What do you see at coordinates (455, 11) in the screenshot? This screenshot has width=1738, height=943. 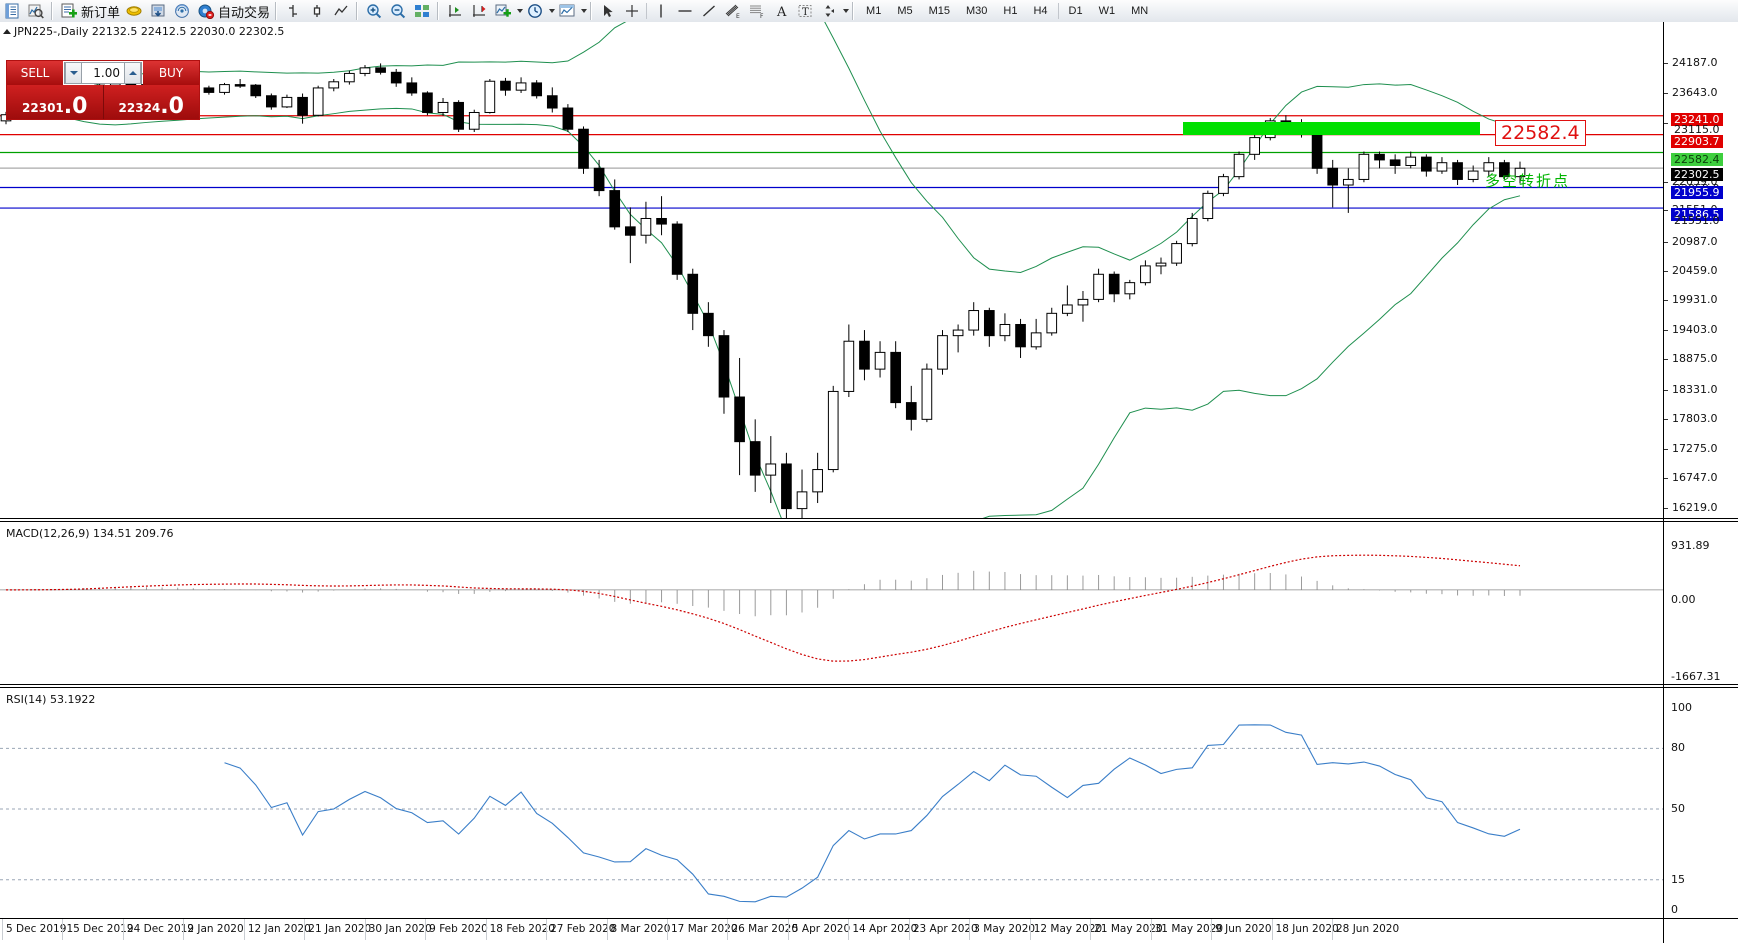 I see `chart-shift-icon` at bounding box center [455, 11].